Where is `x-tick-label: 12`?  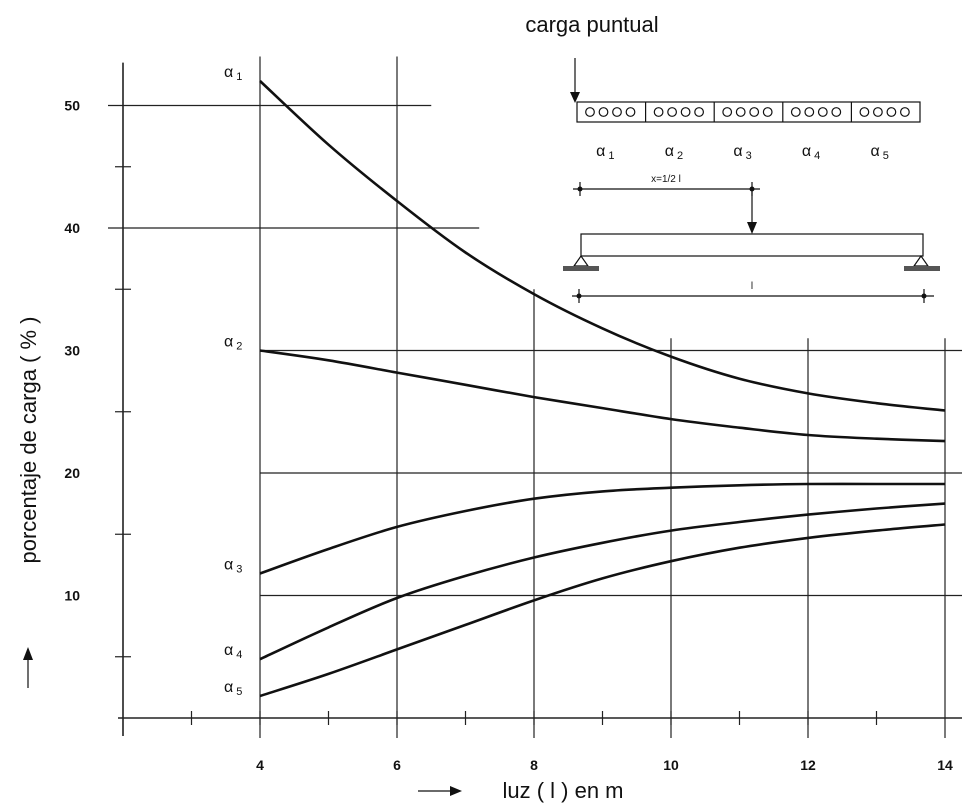
x-tick-label: 12 is located at coordinates (808, 765).